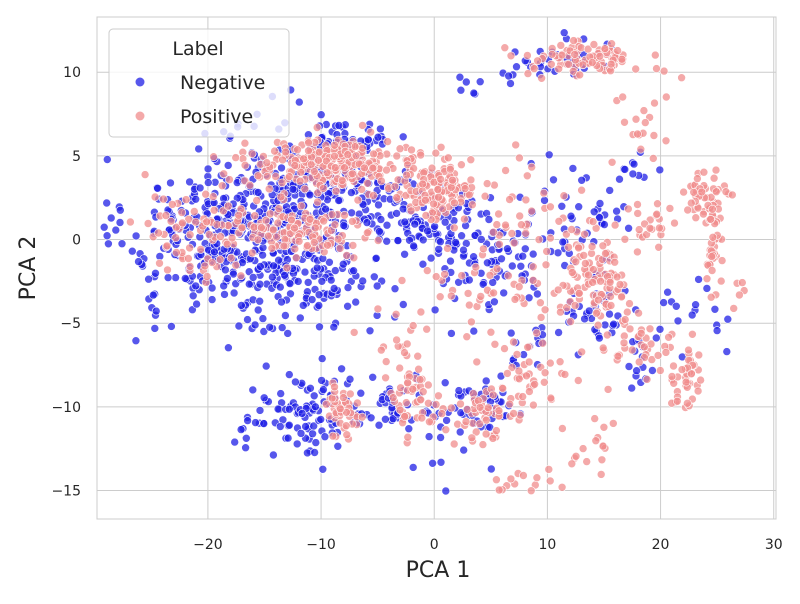  Describe the element at coordinates (321, 545) in the screenshot. I see `x-tick-label: −10` at that location.